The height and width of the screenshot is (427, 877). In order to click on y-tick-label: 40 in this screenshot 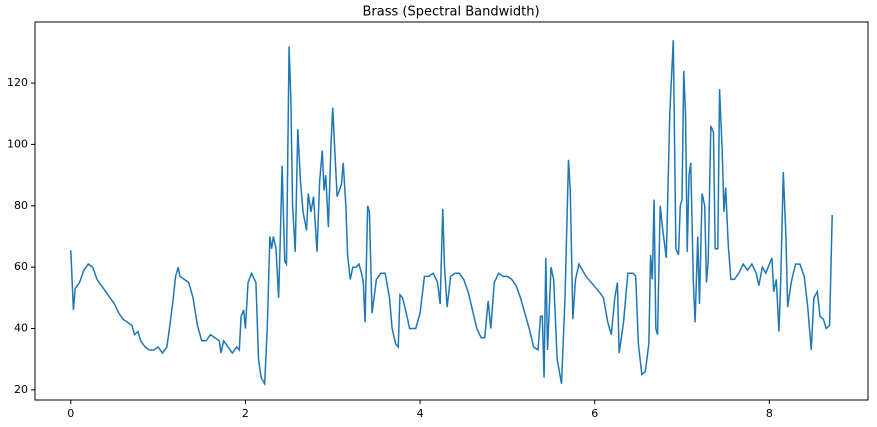, I will do `click(21, 328)`.